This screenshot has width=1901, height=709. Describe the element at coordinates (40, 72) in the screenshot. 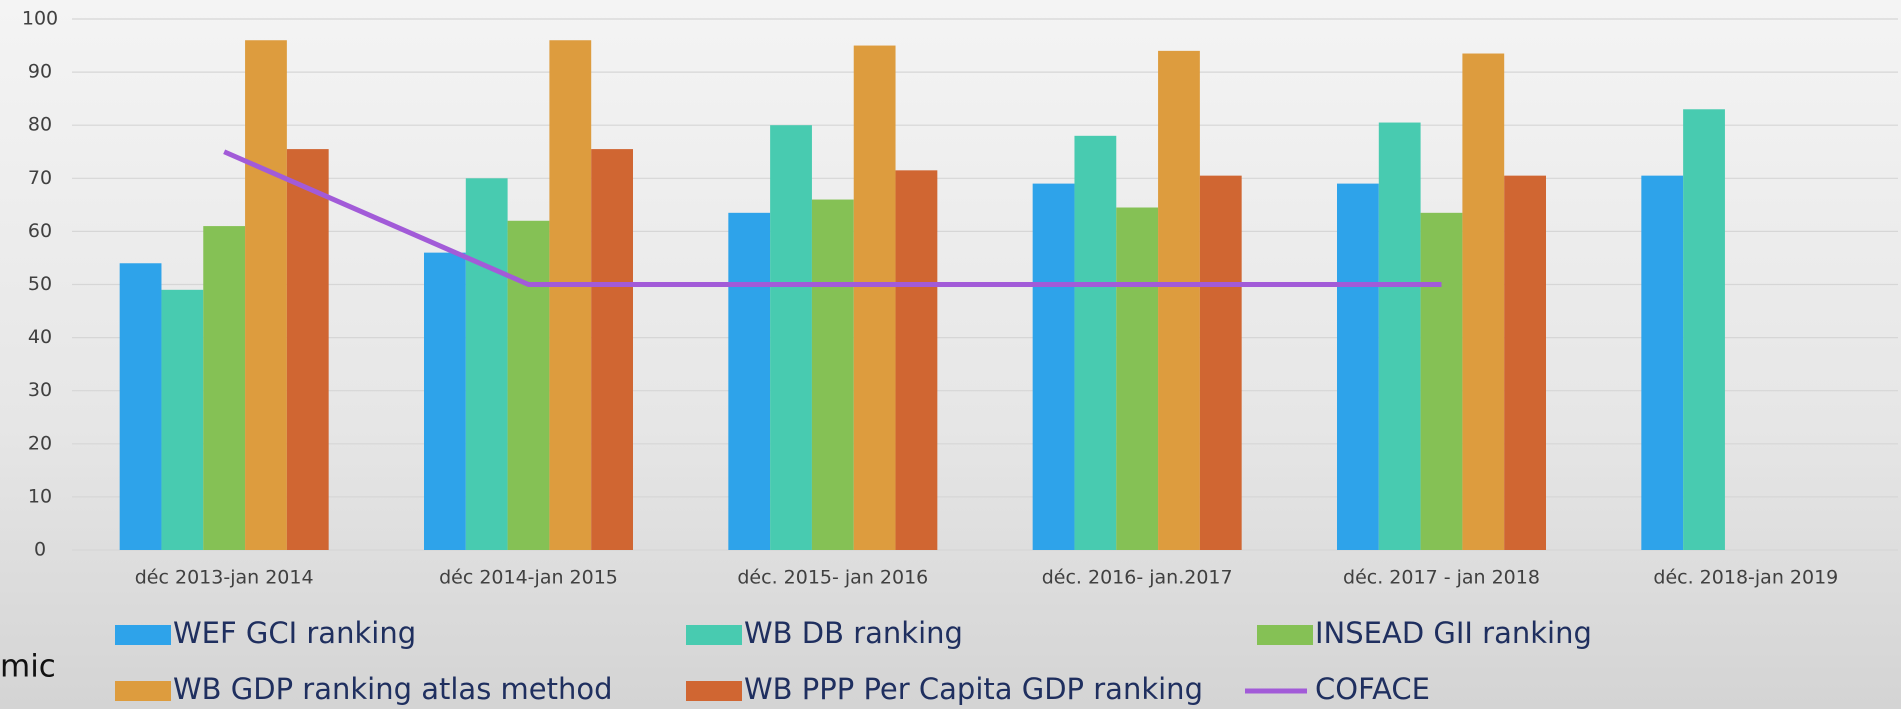

I see `y-tick-label: 90` at that location.